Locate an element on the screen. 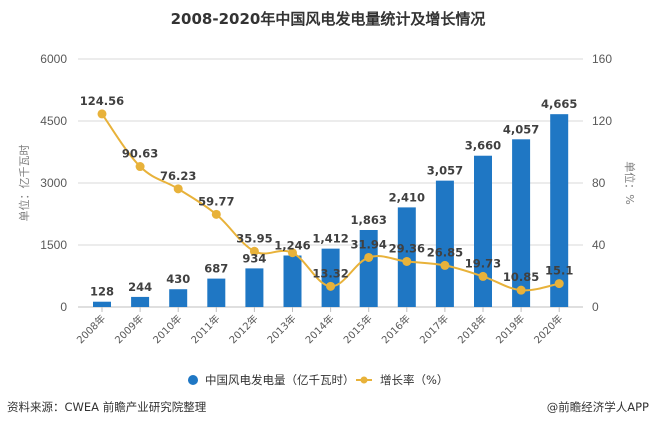 The height and width of the screenshot is (433, 657). x-tick-label: 2019年 is located at coordinates (510, 329).